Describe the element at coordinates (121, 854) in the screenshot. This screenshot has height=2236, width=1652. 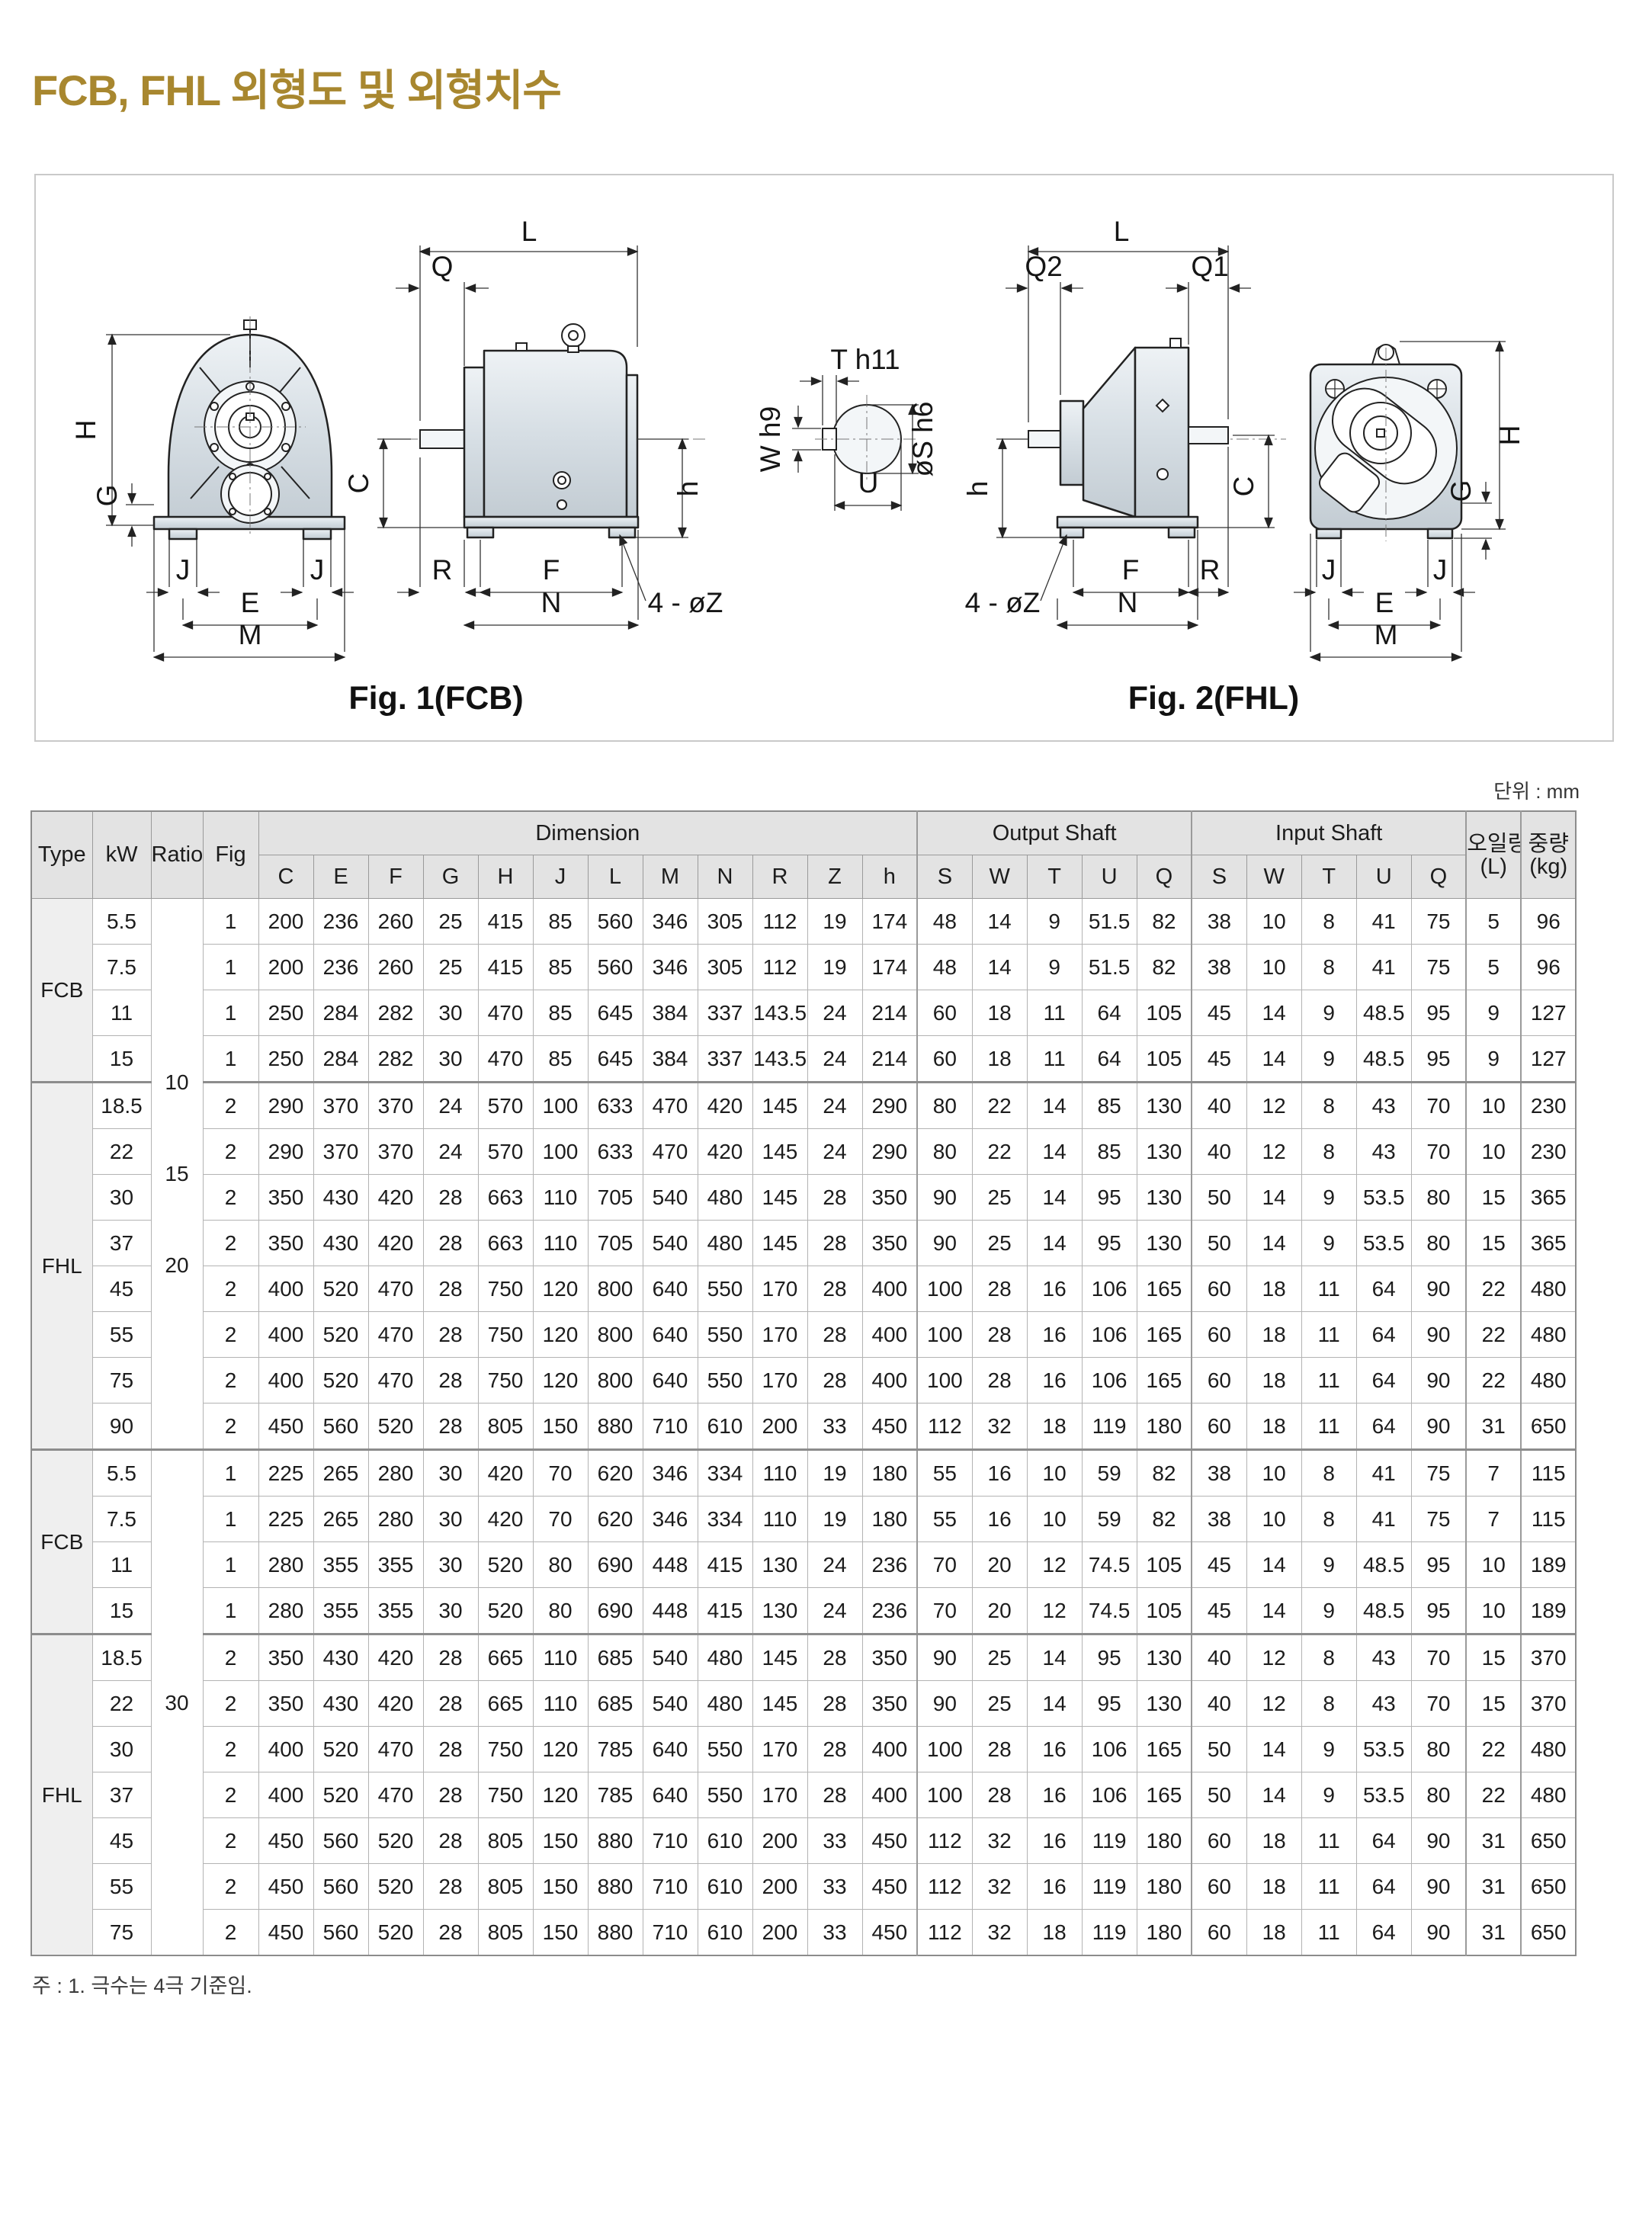
I see `col-header-kw: kW` at that location.